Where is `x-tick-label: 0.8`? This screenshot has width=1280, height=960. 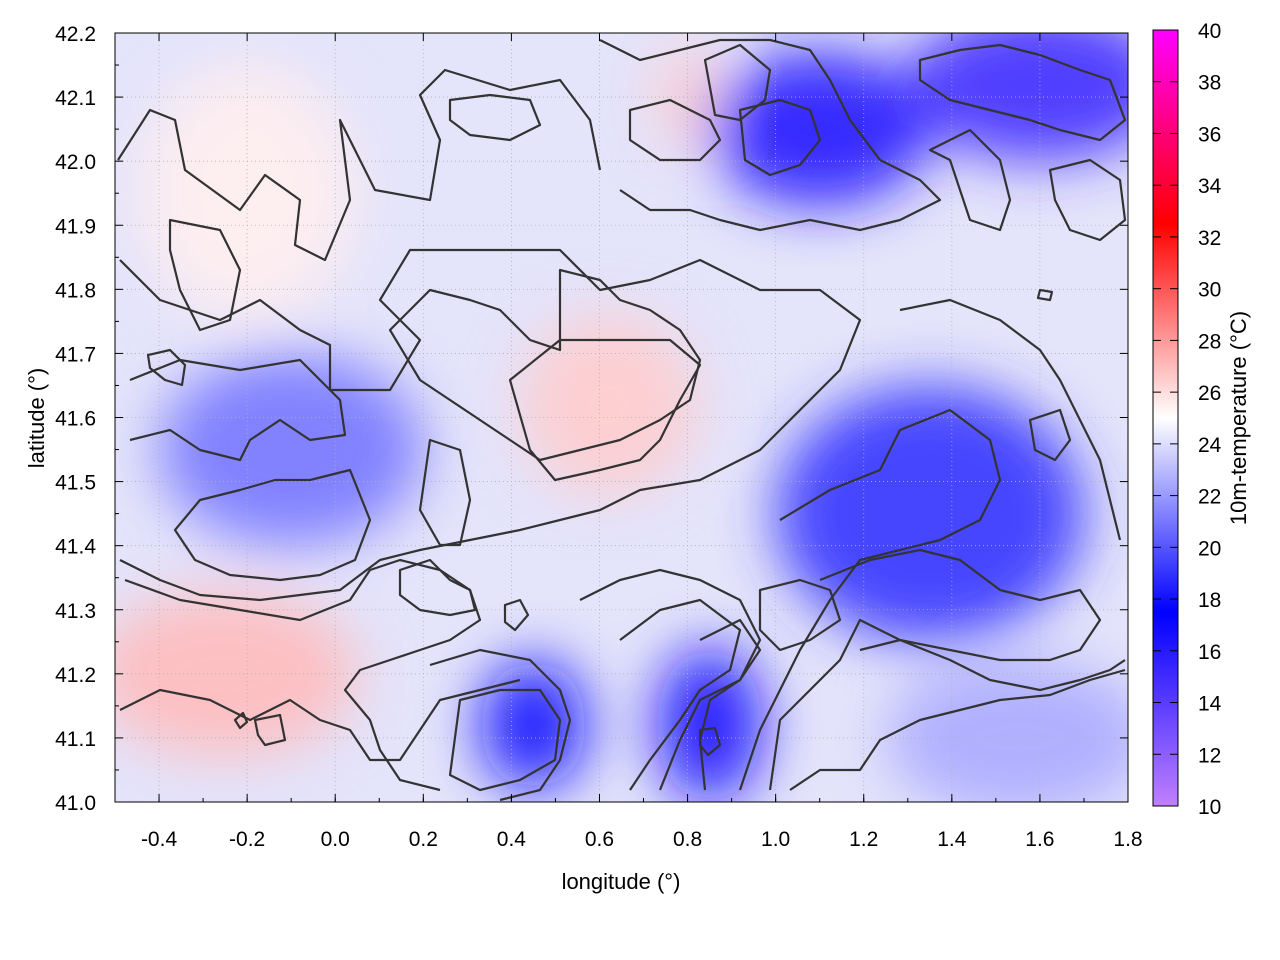 x-tick-label: 0.8 is located at coordinates (687, 839).